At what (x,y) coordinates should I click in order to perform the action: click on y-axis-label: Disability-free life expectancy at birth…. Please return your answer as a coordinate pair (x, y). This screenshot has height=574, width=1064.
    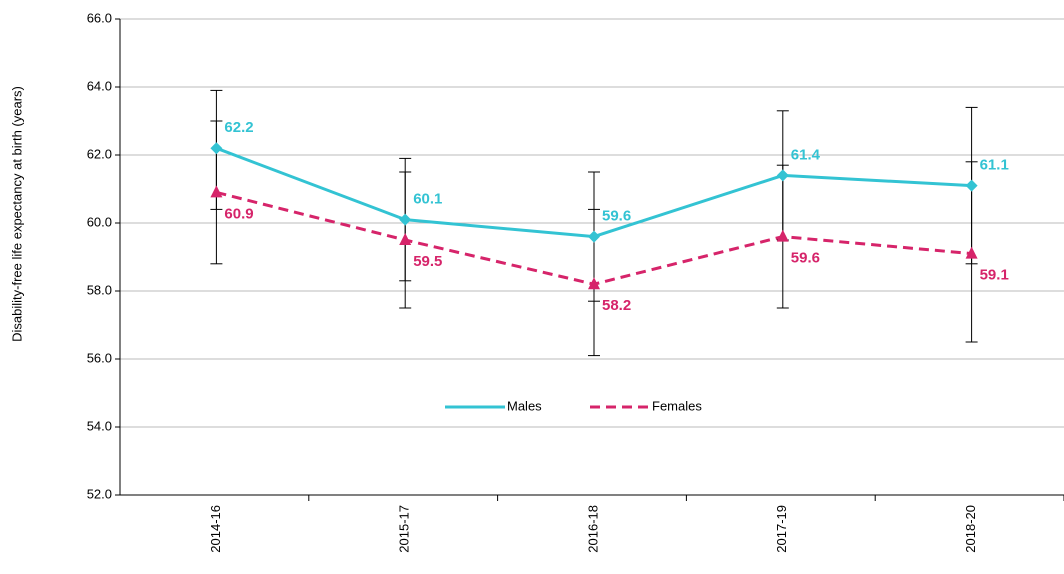
    Looking at the image, I should click on (16, 214).